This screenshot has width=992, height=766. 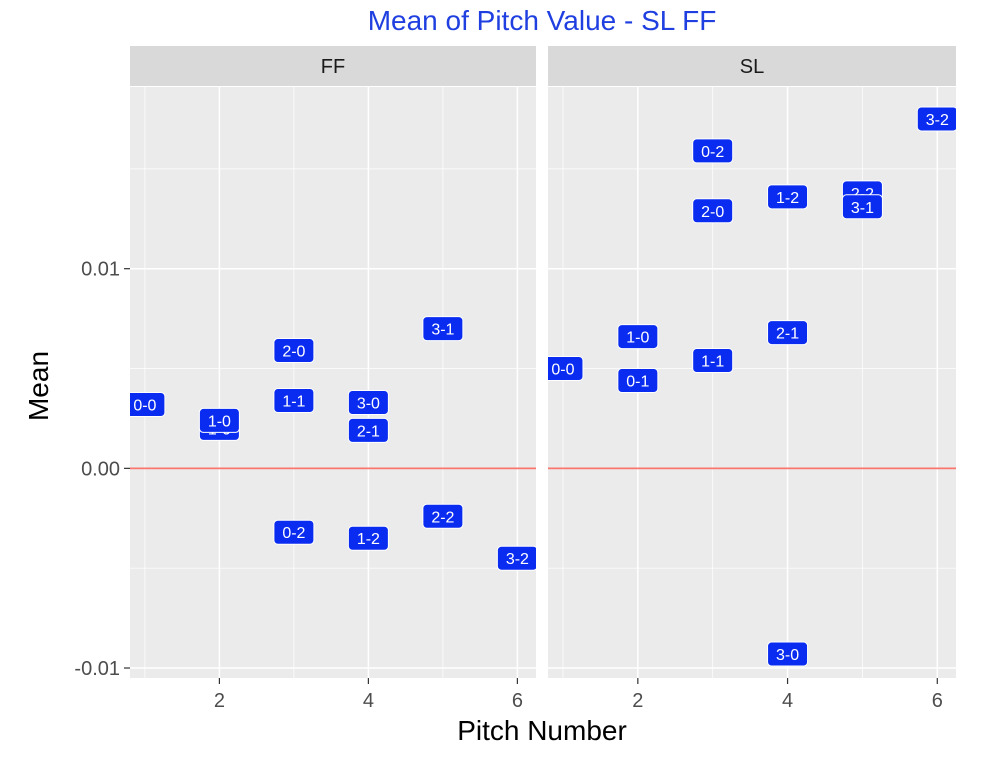 What do you see at coordinates (578, 695) in the screenshot?
I see `x-axis: 2 4 6 2 4 6` at bounding box center [578, 695].